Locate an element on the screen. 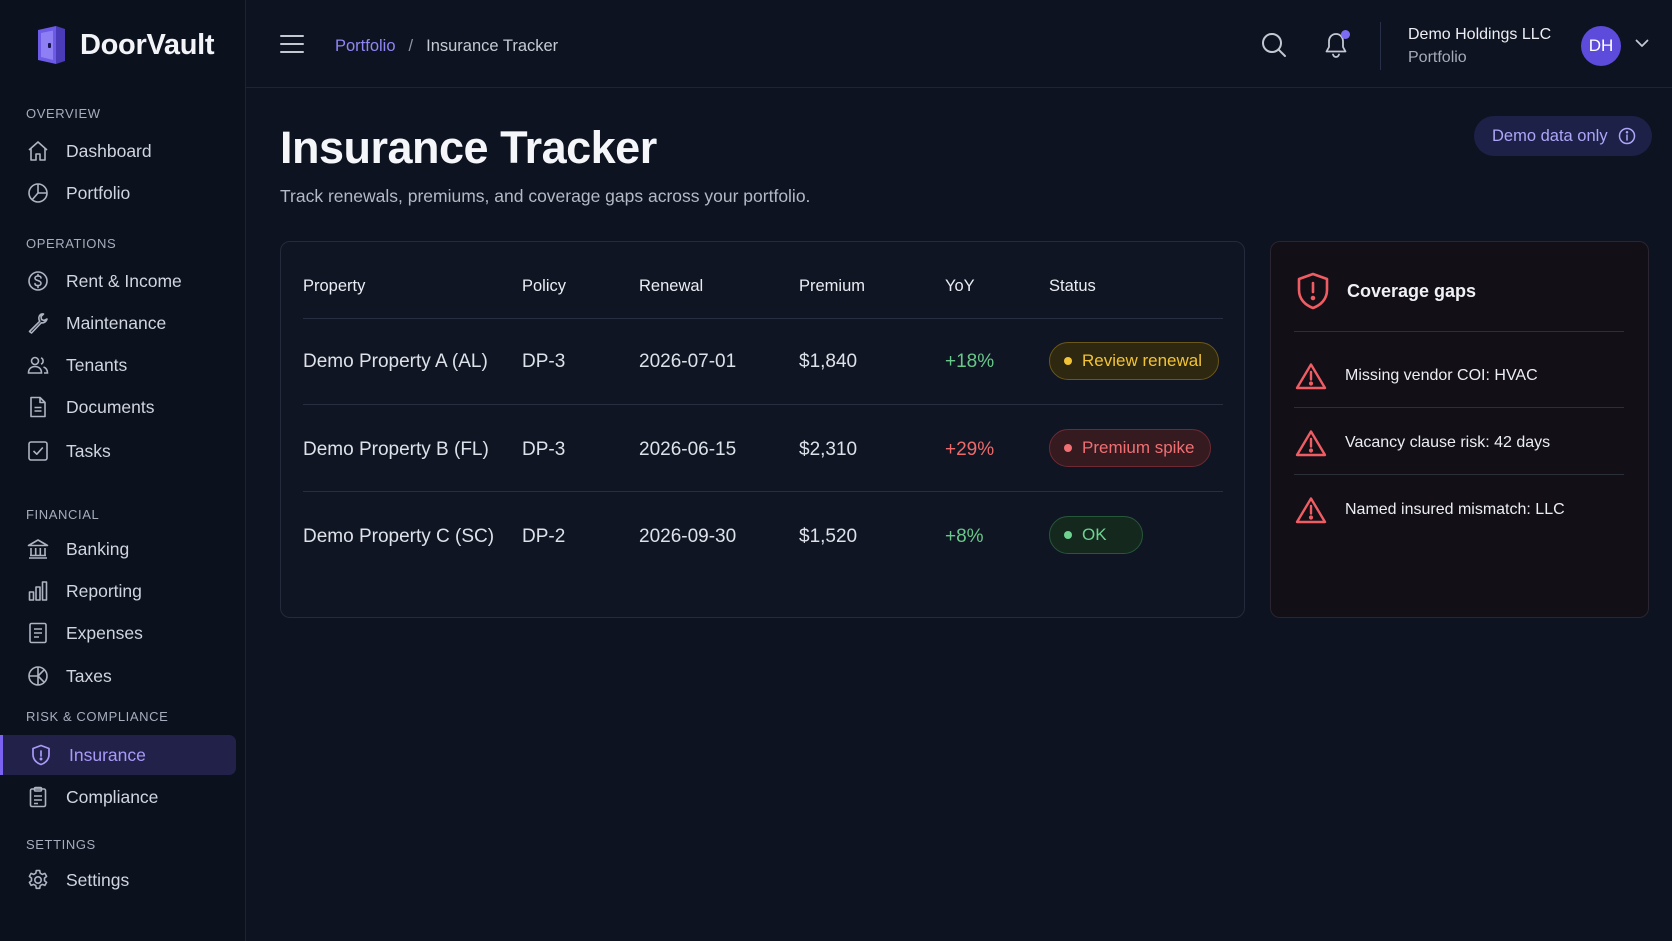 This screenshot has width=1672, height=941. sidebar-item-label: Reporting is located at coordinates (104, 590).